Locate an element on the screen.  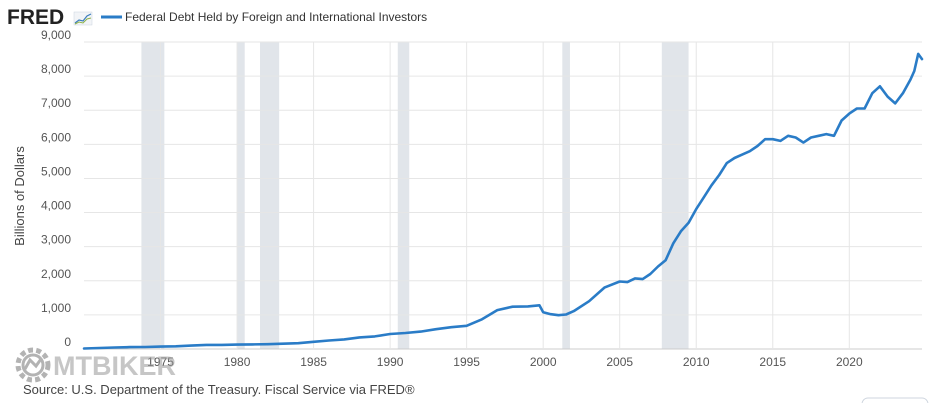
x-tick-label: 2000 is located at coordinates (543, 362).